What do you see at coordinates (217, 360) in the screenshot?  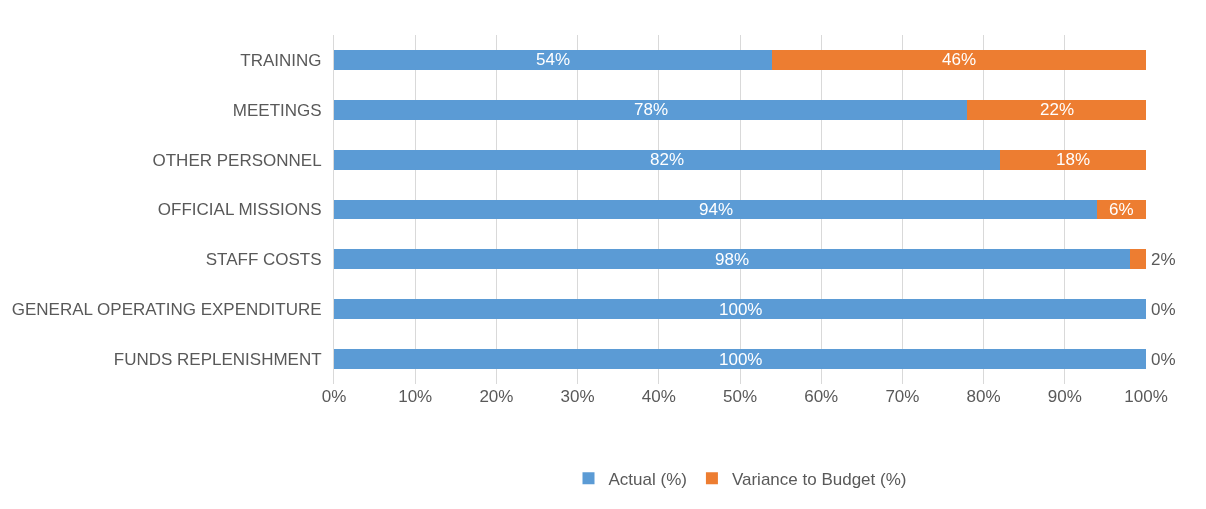 I see `y-tick-label: FUNDS REPLENISHMENT` at bounding box center [217, 360].